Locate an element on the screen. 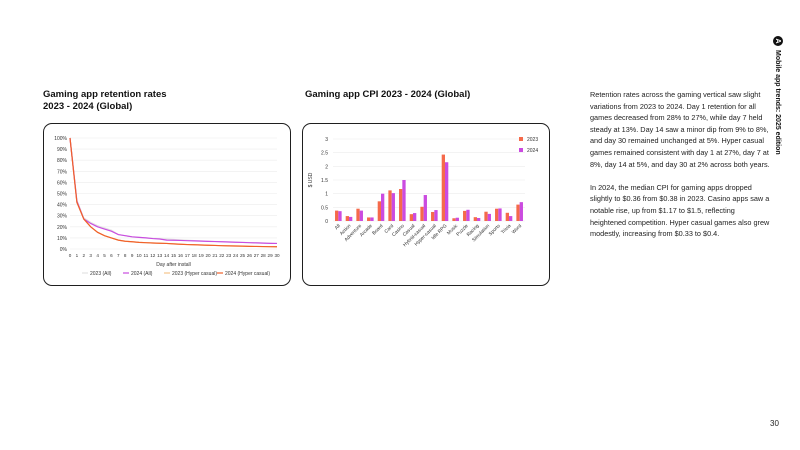 The height and width of the screenshot is (450, 800). x-tick-label: 20 is located at coordinates (208, 255).